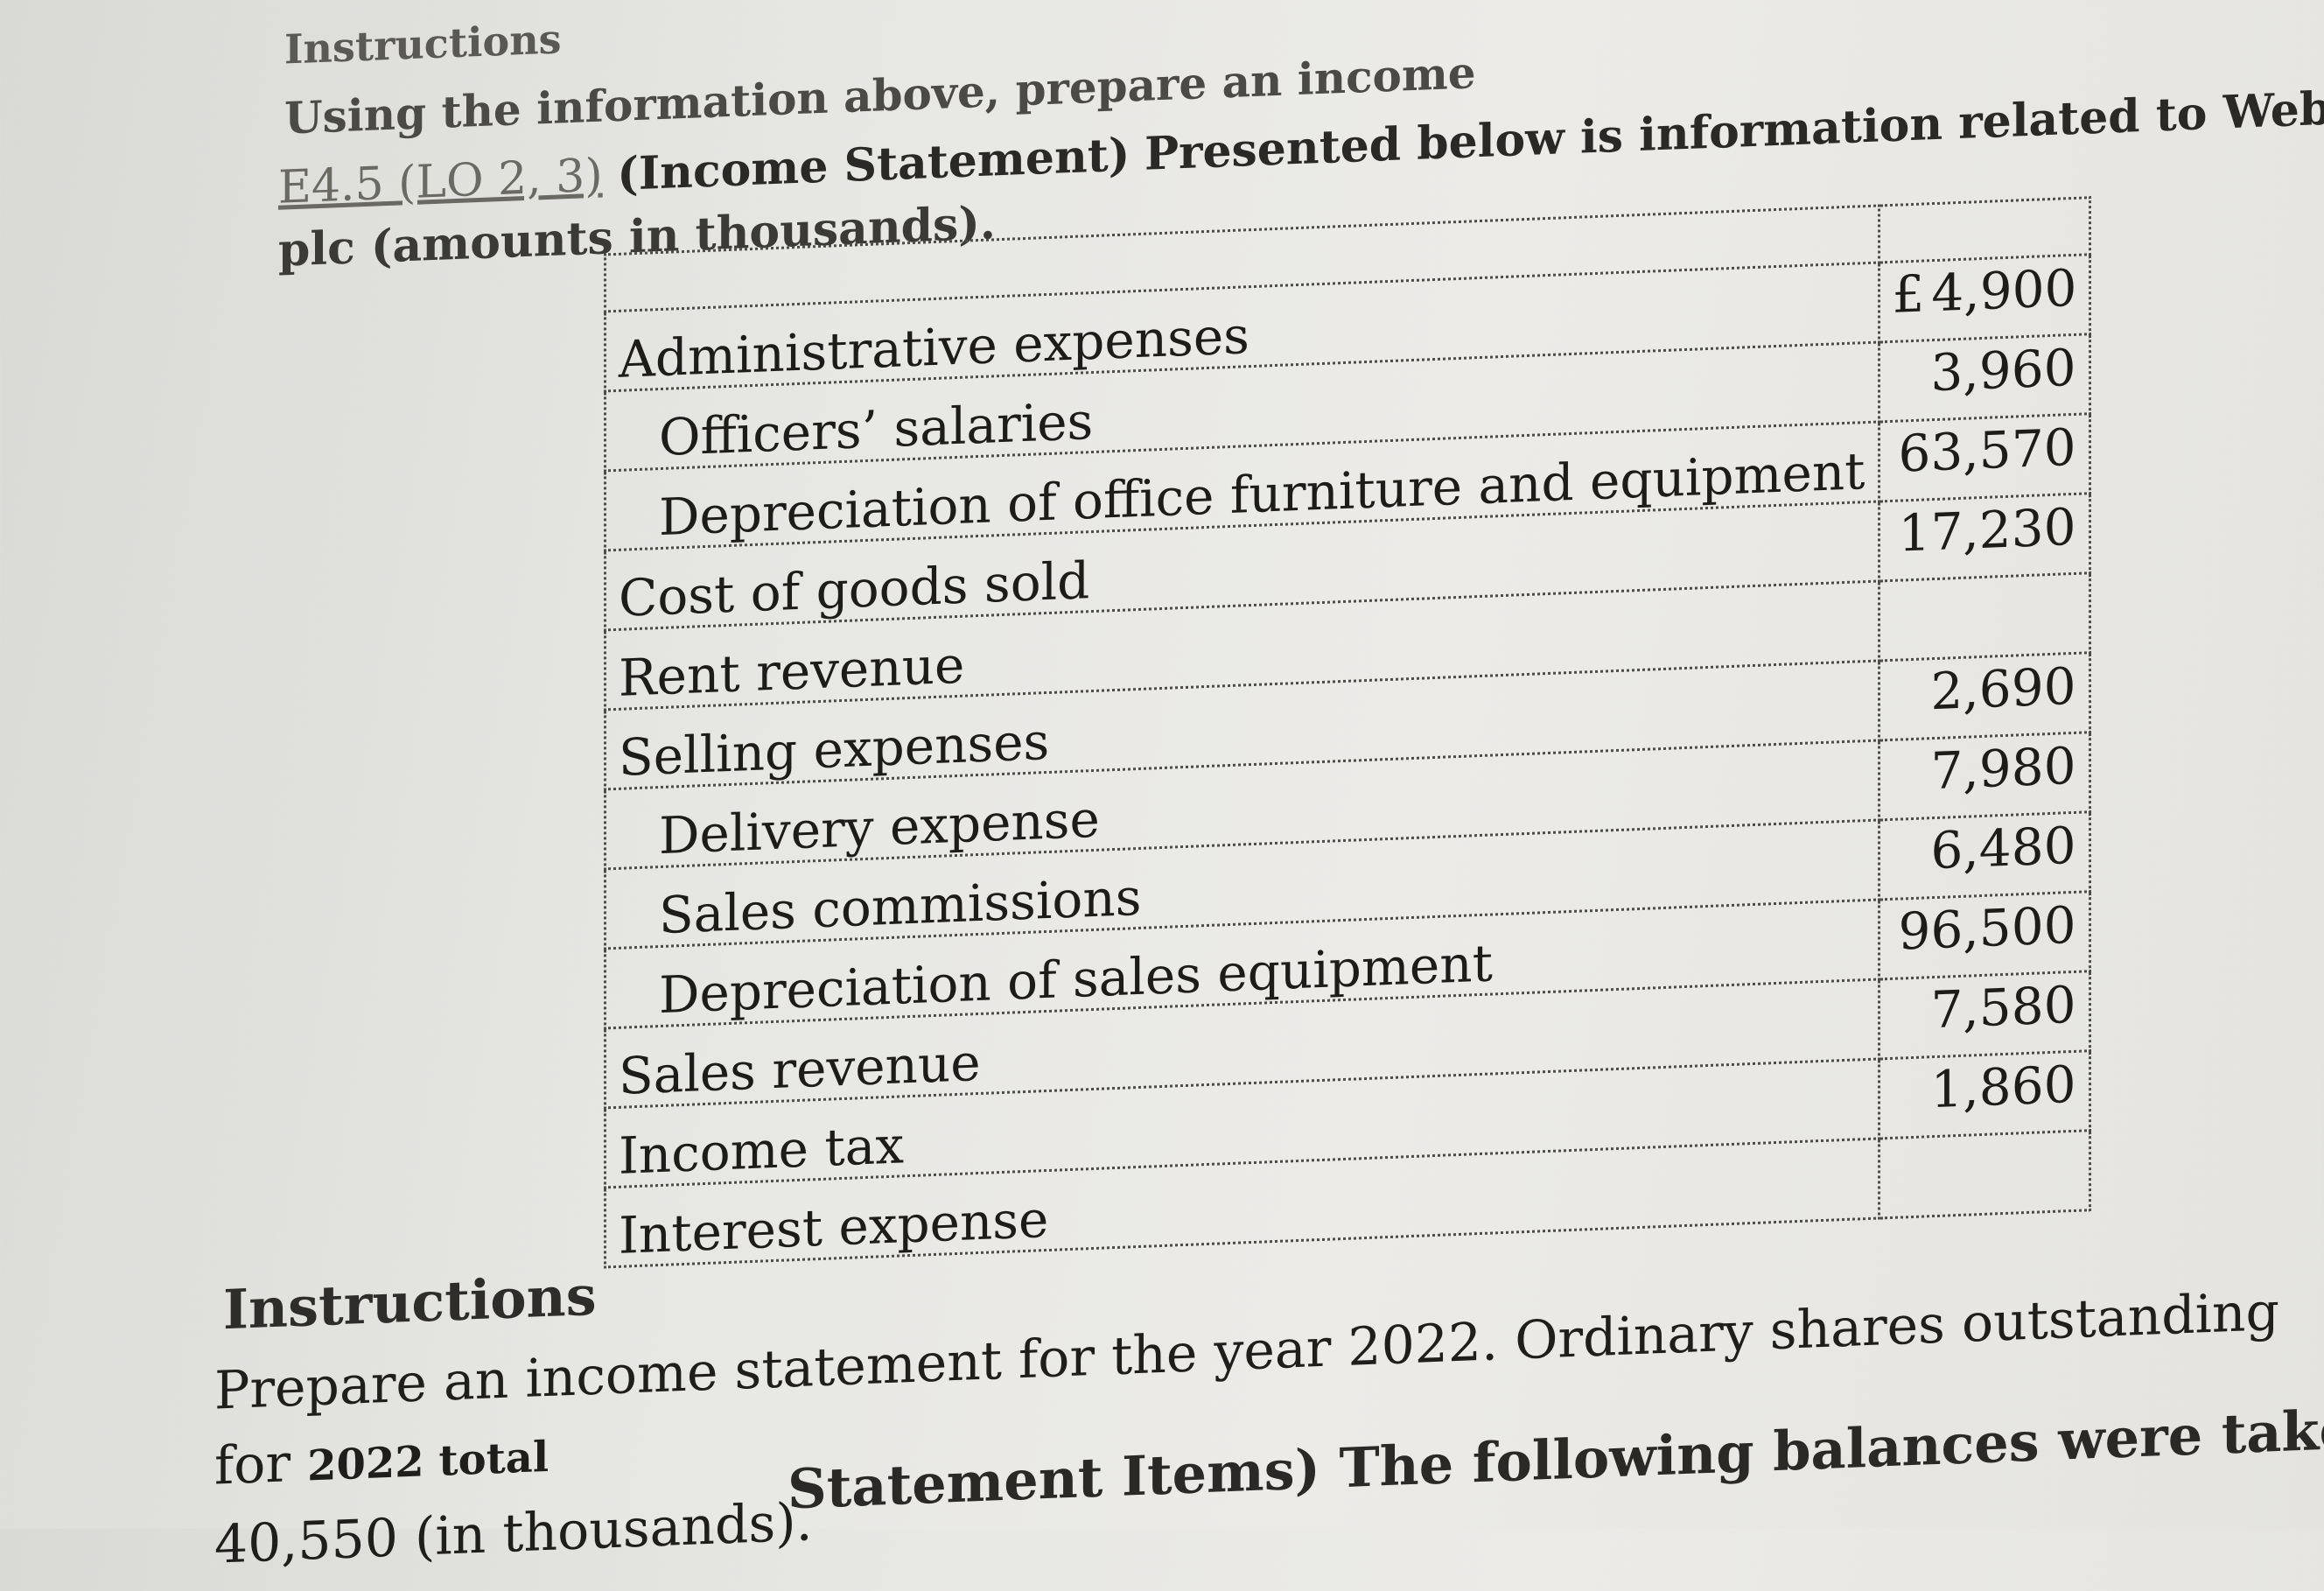  I want to click on item-amount: 63,570, so click(1984, 457).